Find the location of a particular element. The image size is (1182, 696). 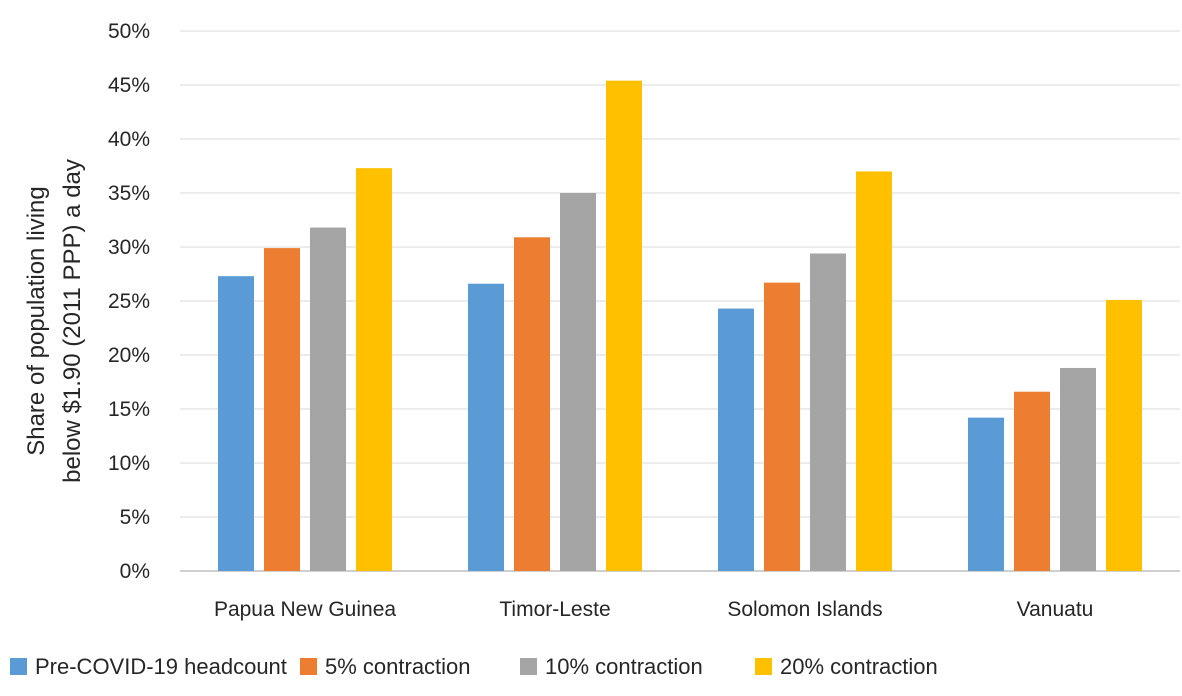

y-tick-label: 10% is located at coordinates (129, 463).